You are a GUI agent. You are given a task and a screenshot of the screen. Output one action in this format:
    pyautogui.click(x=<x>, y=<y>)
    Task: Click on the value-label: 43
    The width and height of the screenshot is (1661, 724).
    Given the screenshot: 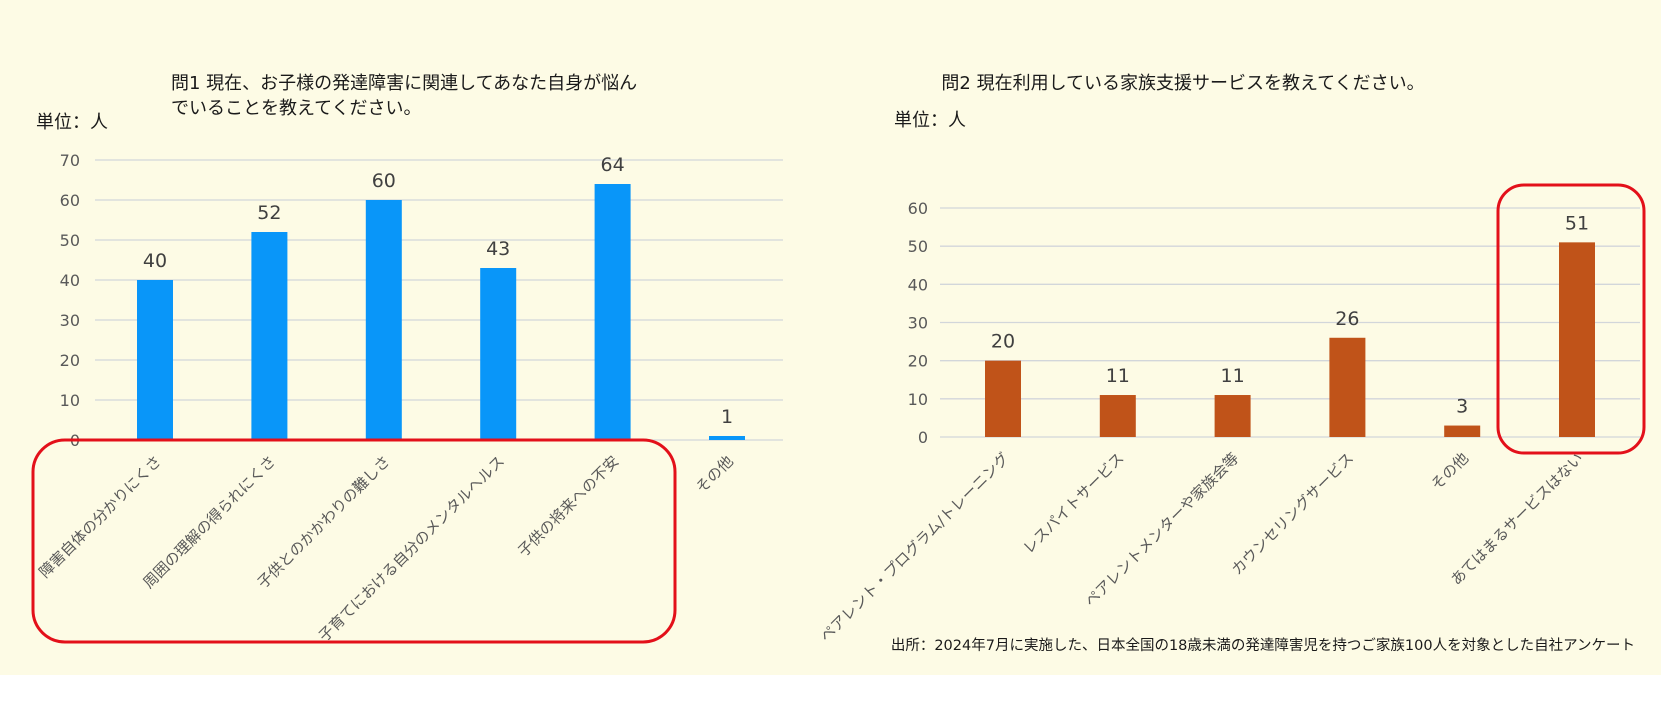 What is the action you would take?
    pyautogui.click(x=498, y=249)
    